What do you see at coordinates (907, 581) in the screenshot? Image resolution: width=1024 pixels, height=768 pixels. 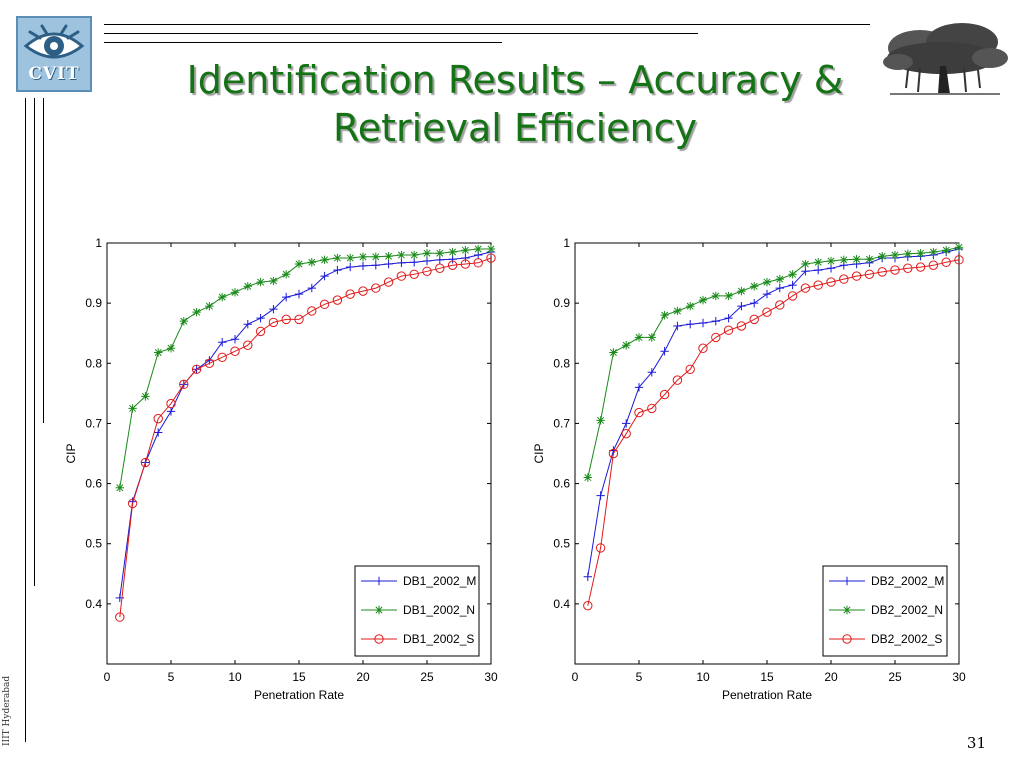 I see `legend-label: DB2_2002_M` at bounding box center [907, 581].